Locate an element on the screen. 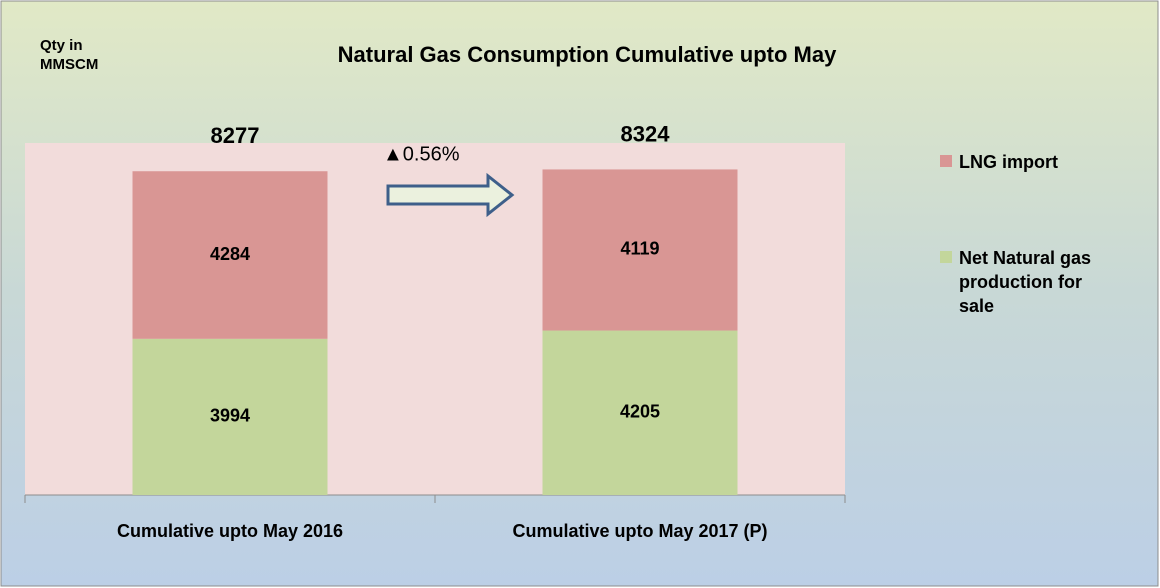  x-tick-label: Cumulative upto May 2016 is located at coordinates (230, 531).